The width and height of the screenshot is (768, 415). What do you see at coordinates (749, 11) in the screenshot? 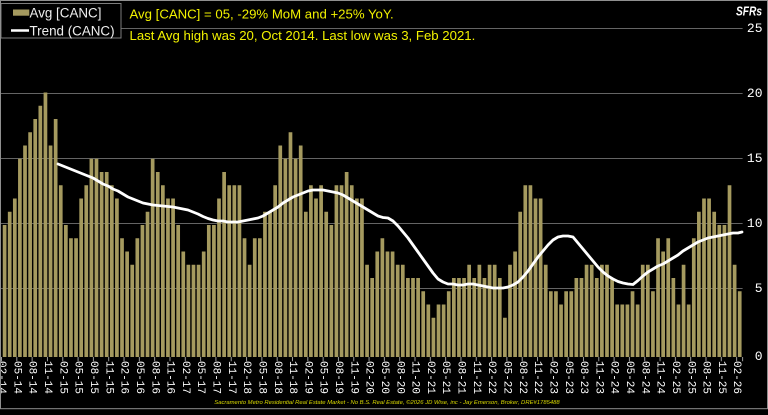
I see `svg-text: SFRs` at bounding box center [749, 11].